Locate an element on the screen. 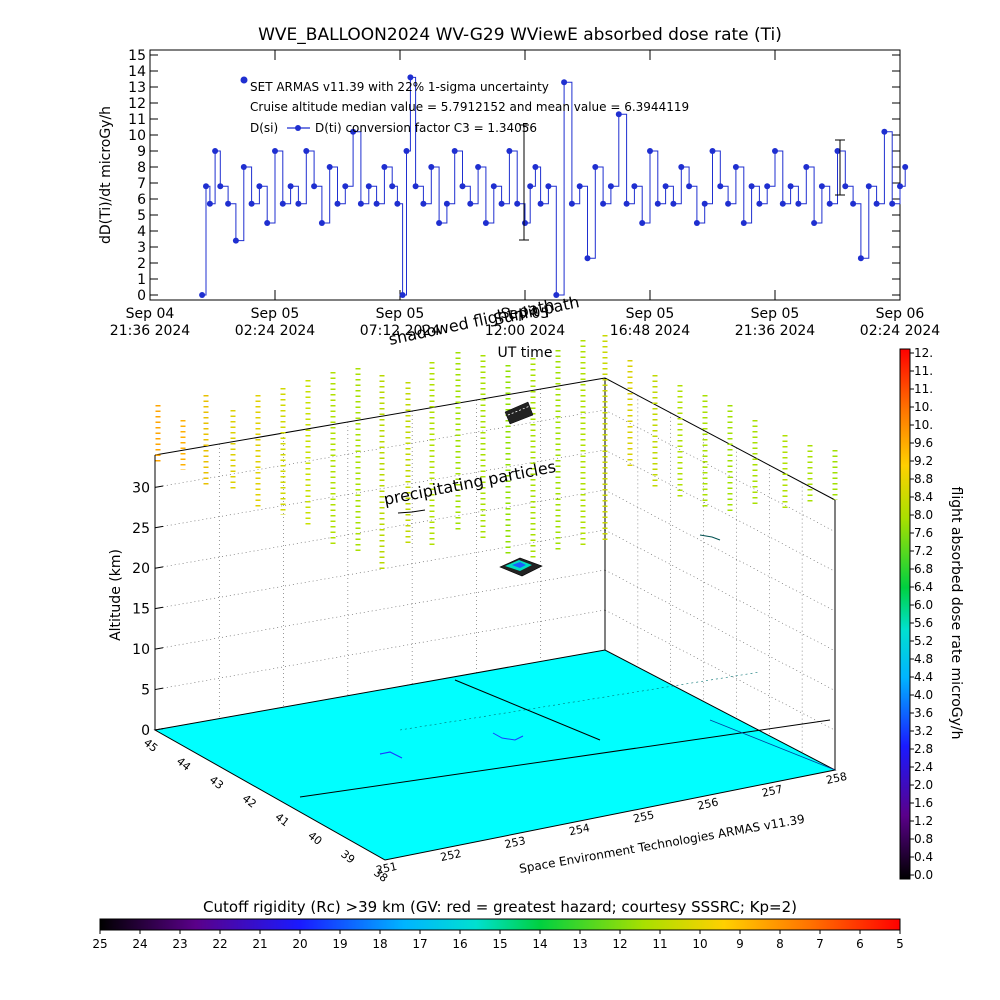 Image resolution: width=1000 pixels, height=1000 pixels. rigidity-colorbar-tick-label: 17 is located at coordinates (419, 944).